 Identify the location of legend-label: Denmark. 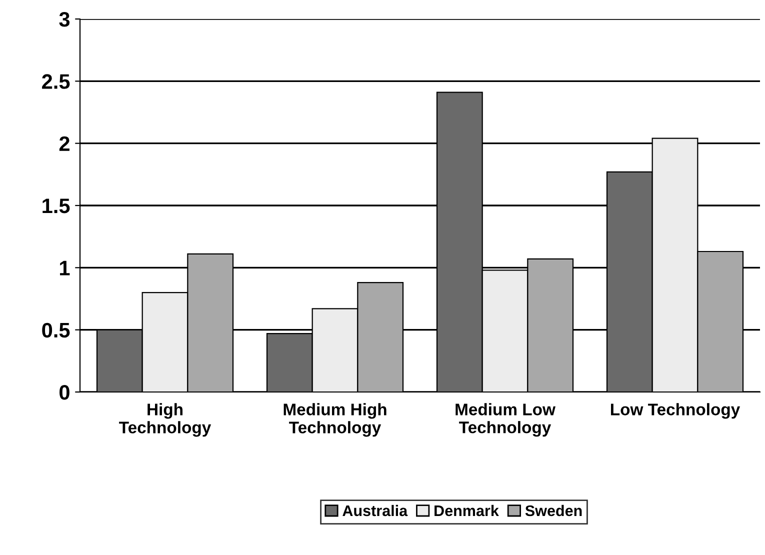
(466, 510).